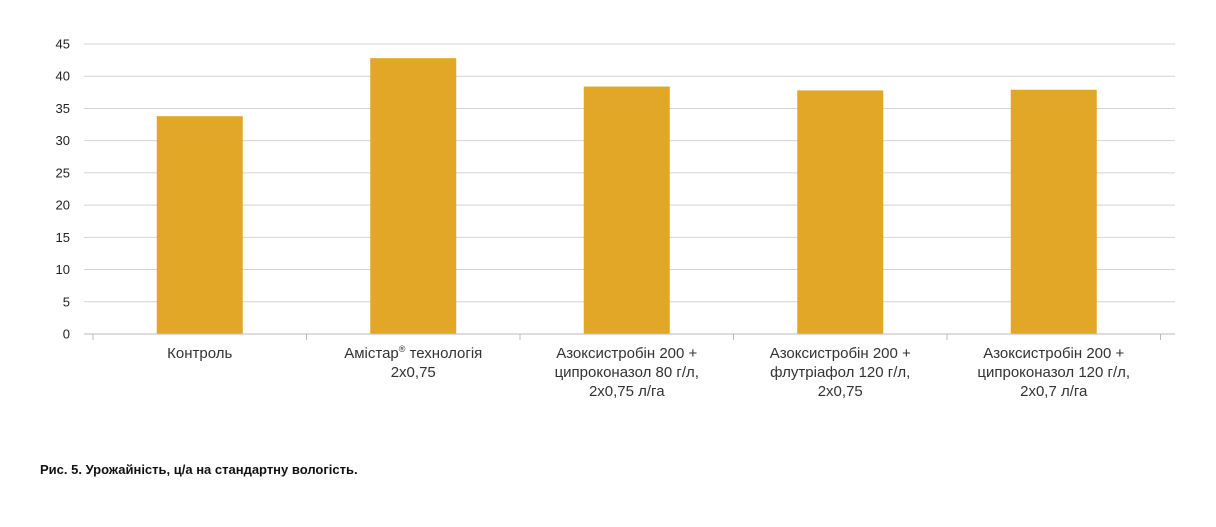  Describe the element at coordinates (63, 44) in the screenshot. I see `y-tick-label: 45` at that location.